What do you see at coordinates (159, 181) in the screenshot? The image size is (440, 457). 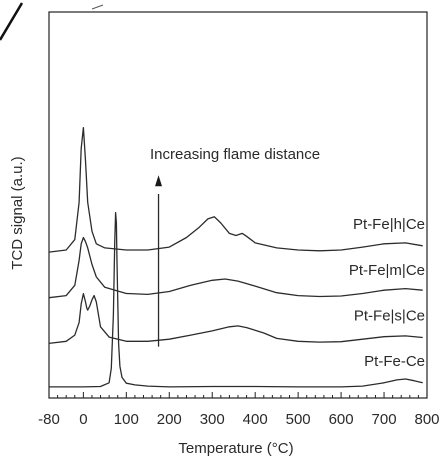 I see `annotation-arrow-head` at bounding box center [159, 181].